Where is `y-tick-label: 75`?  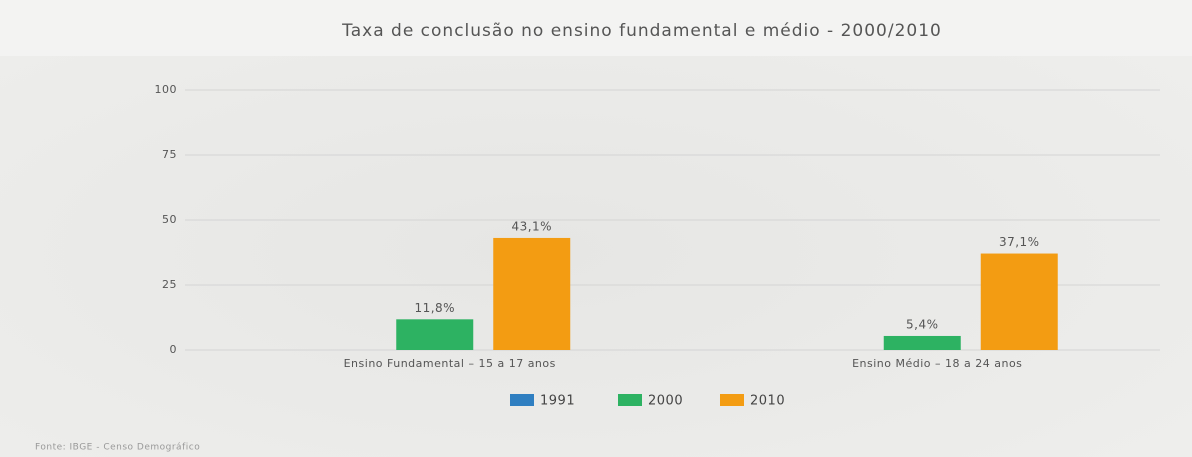 y-tick-label: 75 is located at coordinates (169, 154).